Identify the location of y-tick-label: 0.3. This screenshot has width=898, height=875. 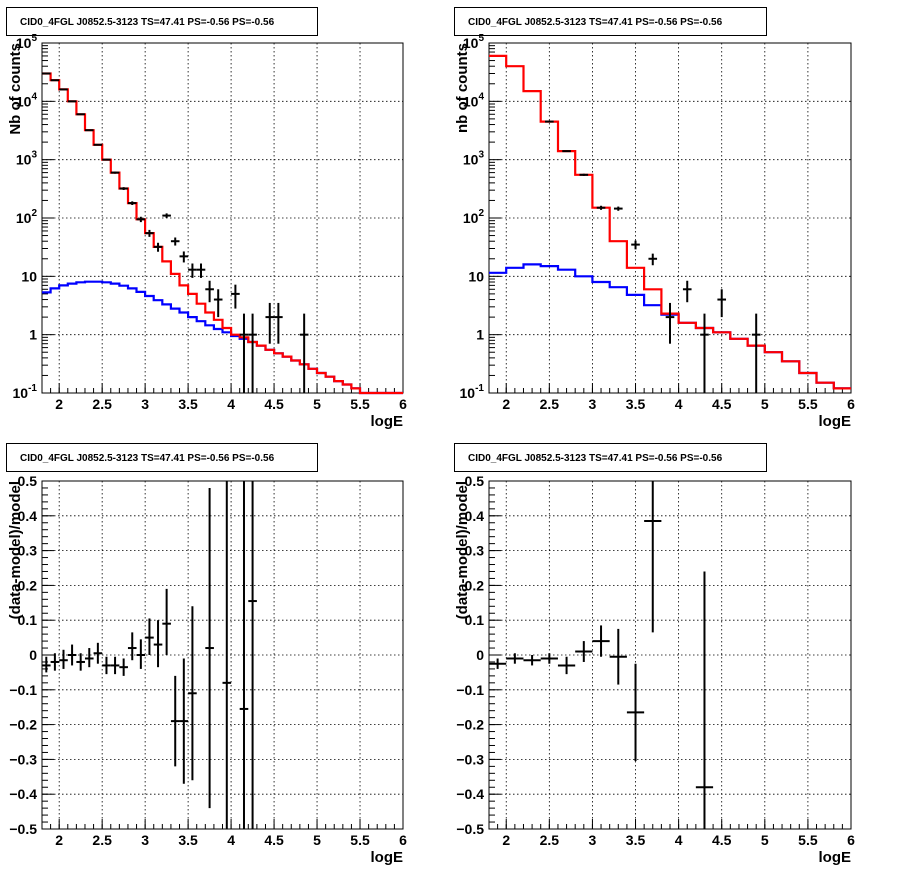
(28, 551).